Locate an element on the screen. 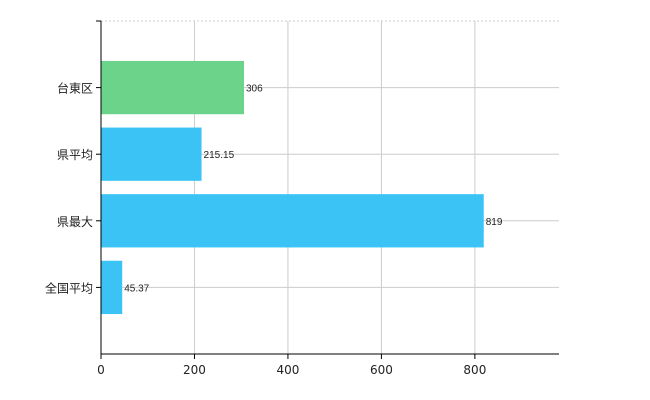  data-label-3: 819 is located at coordinates (494, 222).